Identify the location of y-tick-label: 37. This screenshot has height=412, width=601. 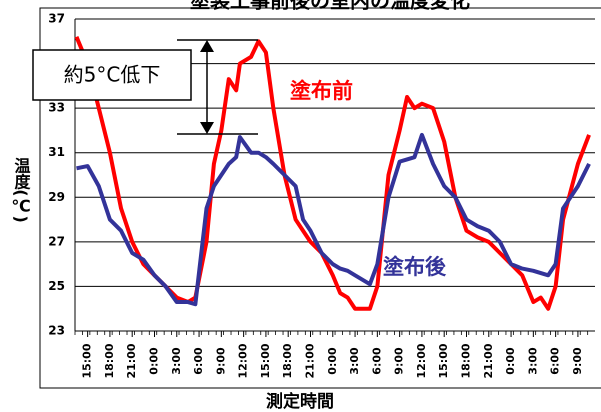
(56, 19).